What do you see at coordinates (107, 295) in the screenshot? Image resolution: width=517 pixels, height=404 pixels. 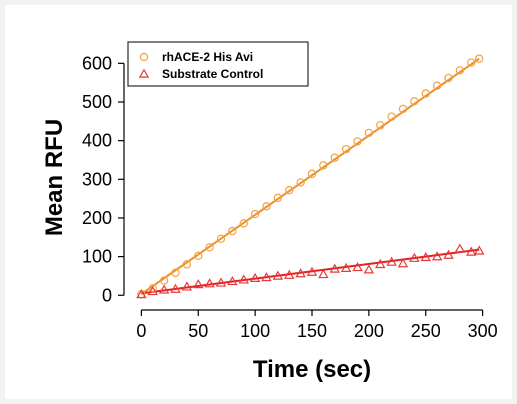 I see `y-tick-label: 0` at bounding box center [107, 295].